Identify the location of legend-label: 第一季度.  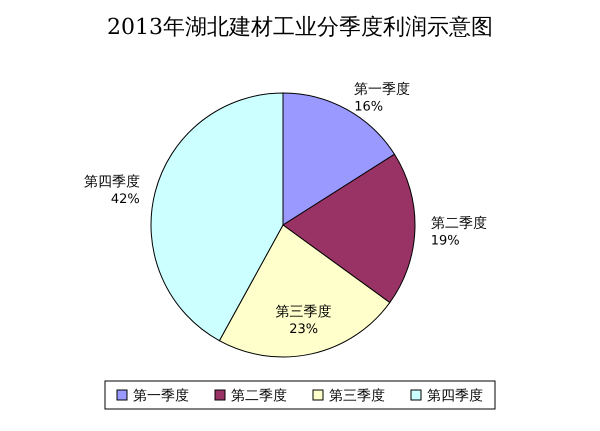
(161, 396).